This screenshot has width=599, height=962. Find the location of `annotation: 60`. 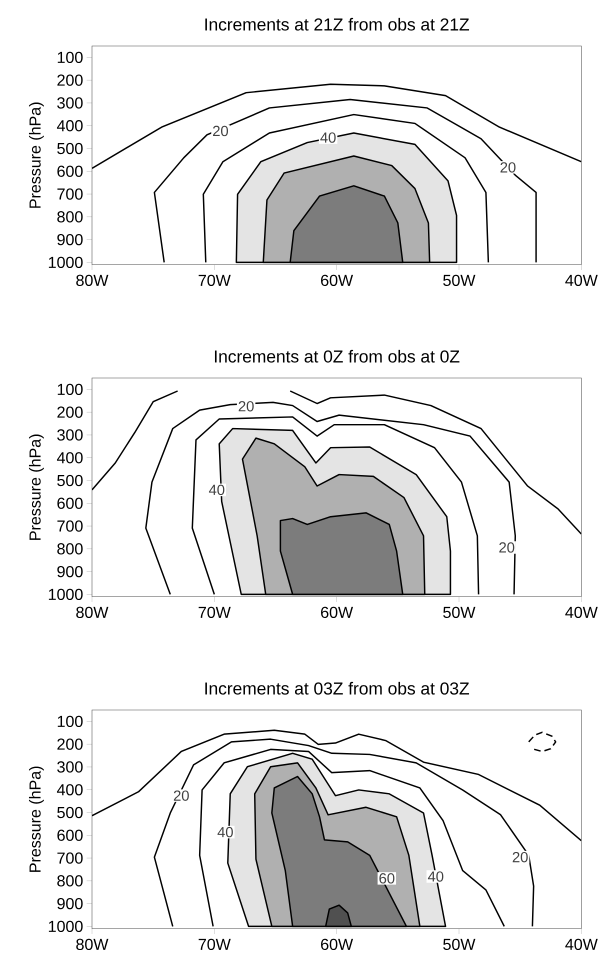

annotation: 60 is located at coordinates (386, 878).